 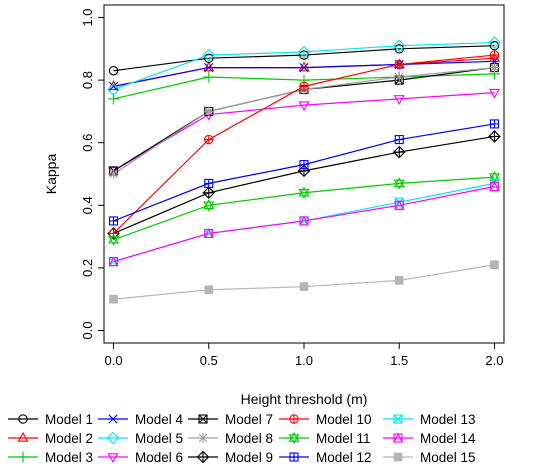 What do you see at coordinates (51, 174) in the screenshot?
I see `y-axis-title: Kappa` at bounding box center [51, 174].